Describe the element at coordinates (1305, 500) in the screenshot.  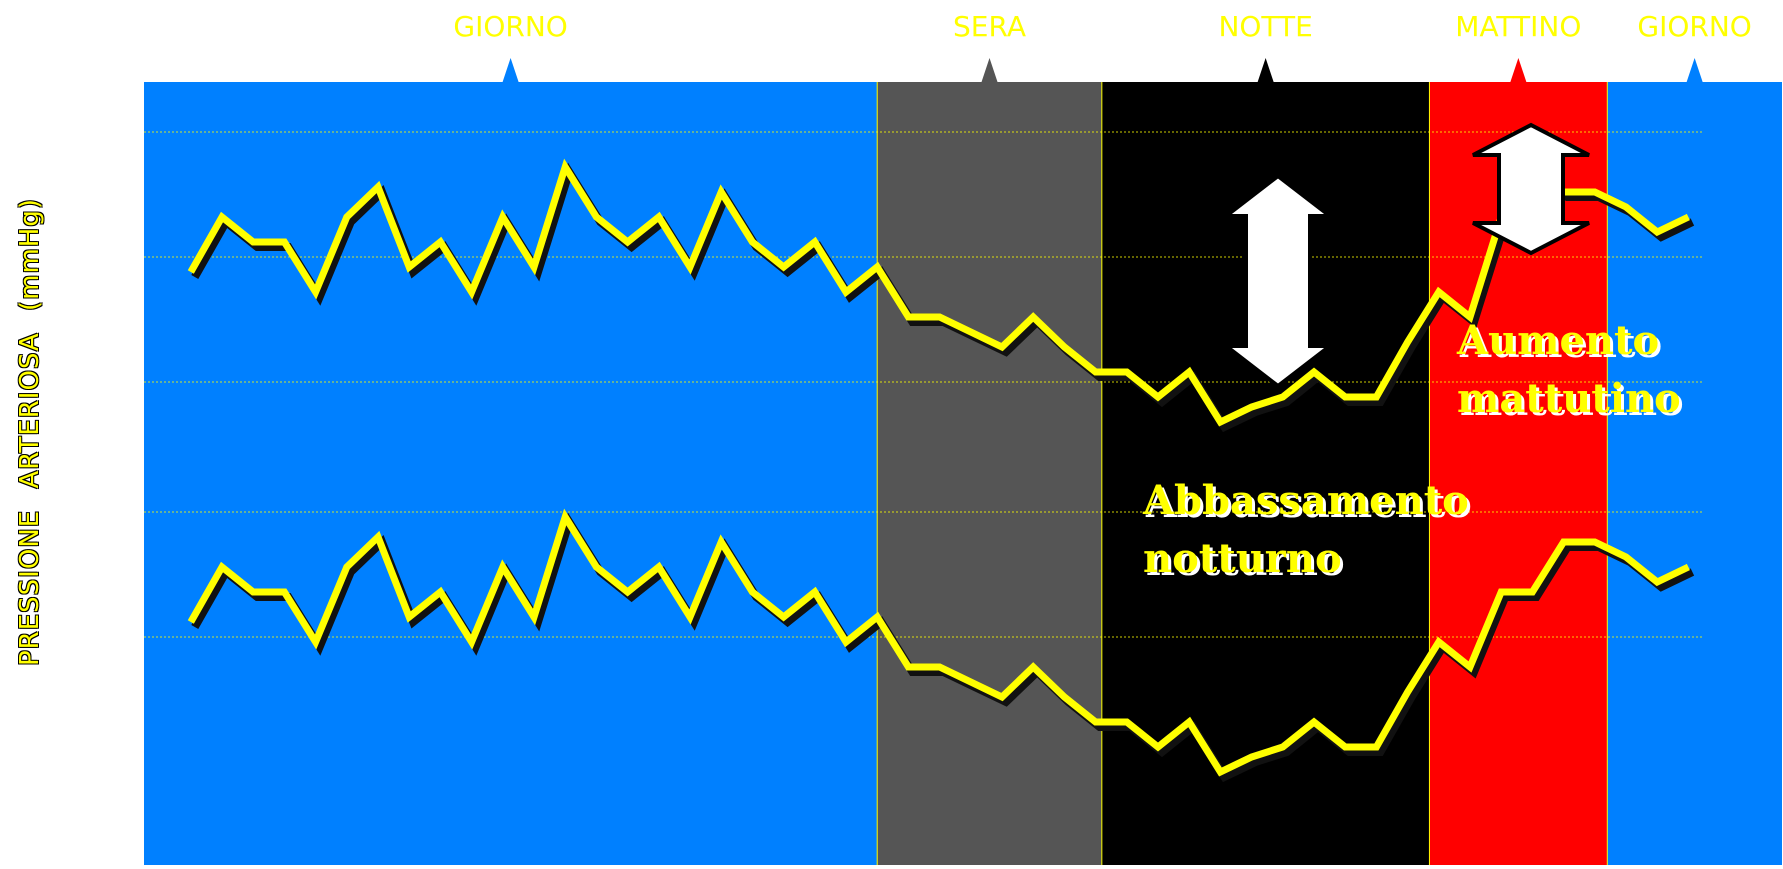
I see `annotation-label: Abbassamento` at that location.